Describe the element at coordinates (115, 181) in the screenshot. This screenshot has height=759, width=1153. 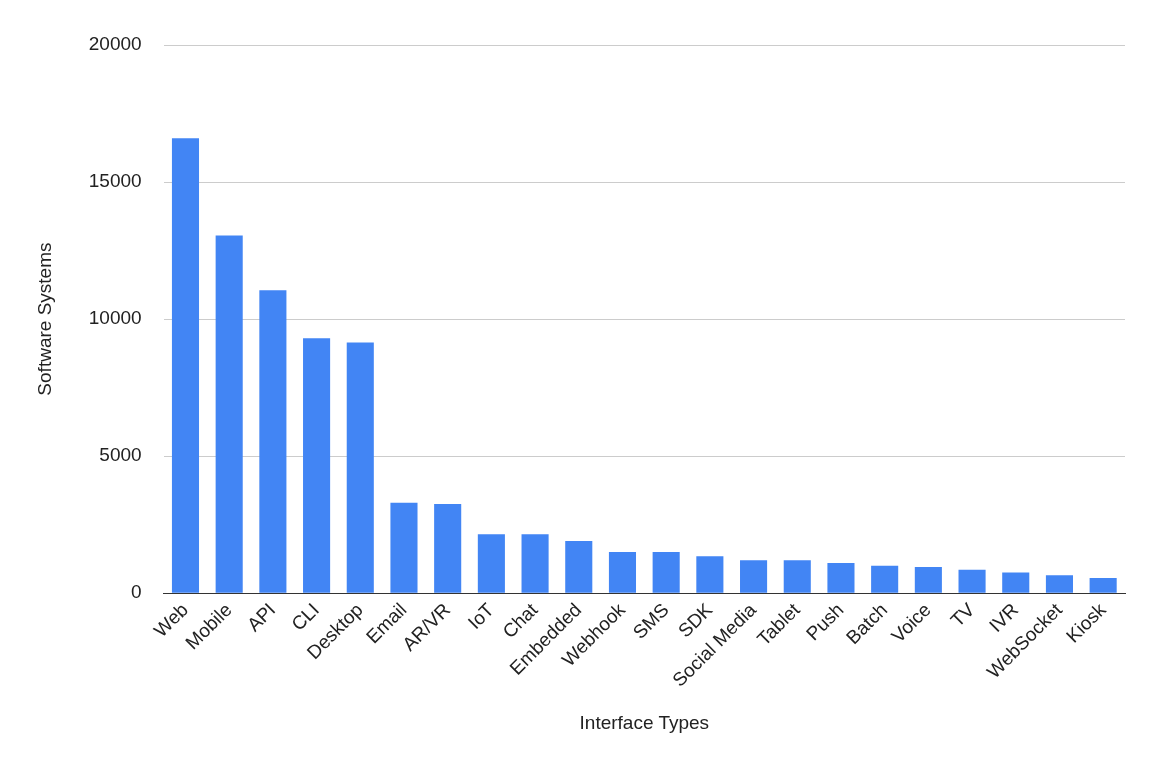
I see `y-tick-label: 15000` at that location.